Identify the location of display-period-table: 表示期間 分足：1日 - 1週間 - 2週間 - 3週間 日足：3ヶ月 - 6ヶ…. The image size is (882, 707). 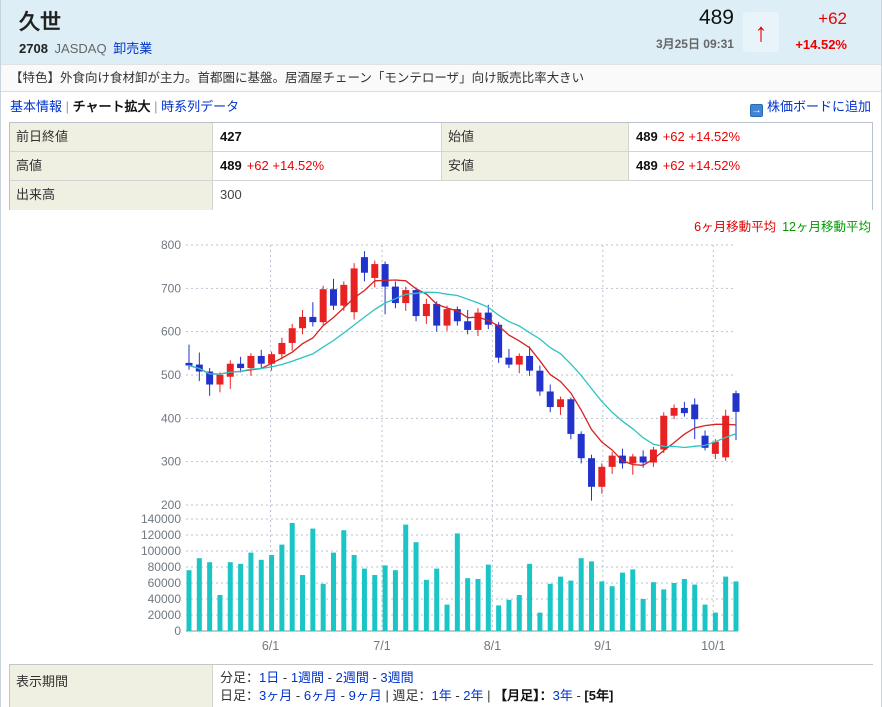
(441, 685).